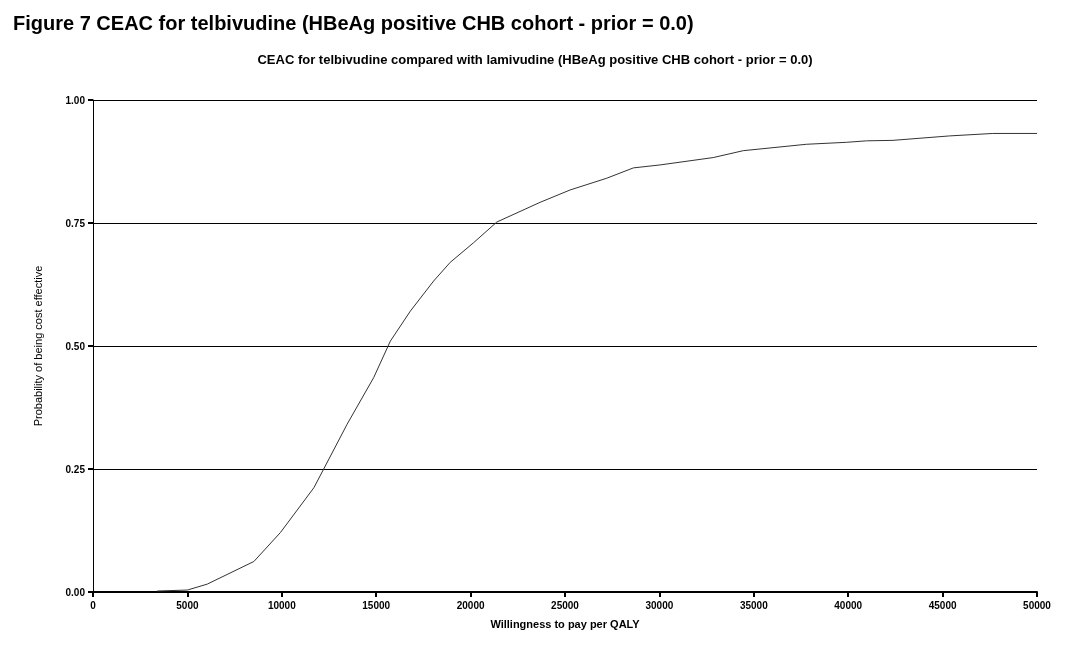 Image resolution: width=1070 pixels, height=662 pixels. Describe the element at coordinates (282, 605) in the screenshot. I see `x-tick-label: 10000` at that location.